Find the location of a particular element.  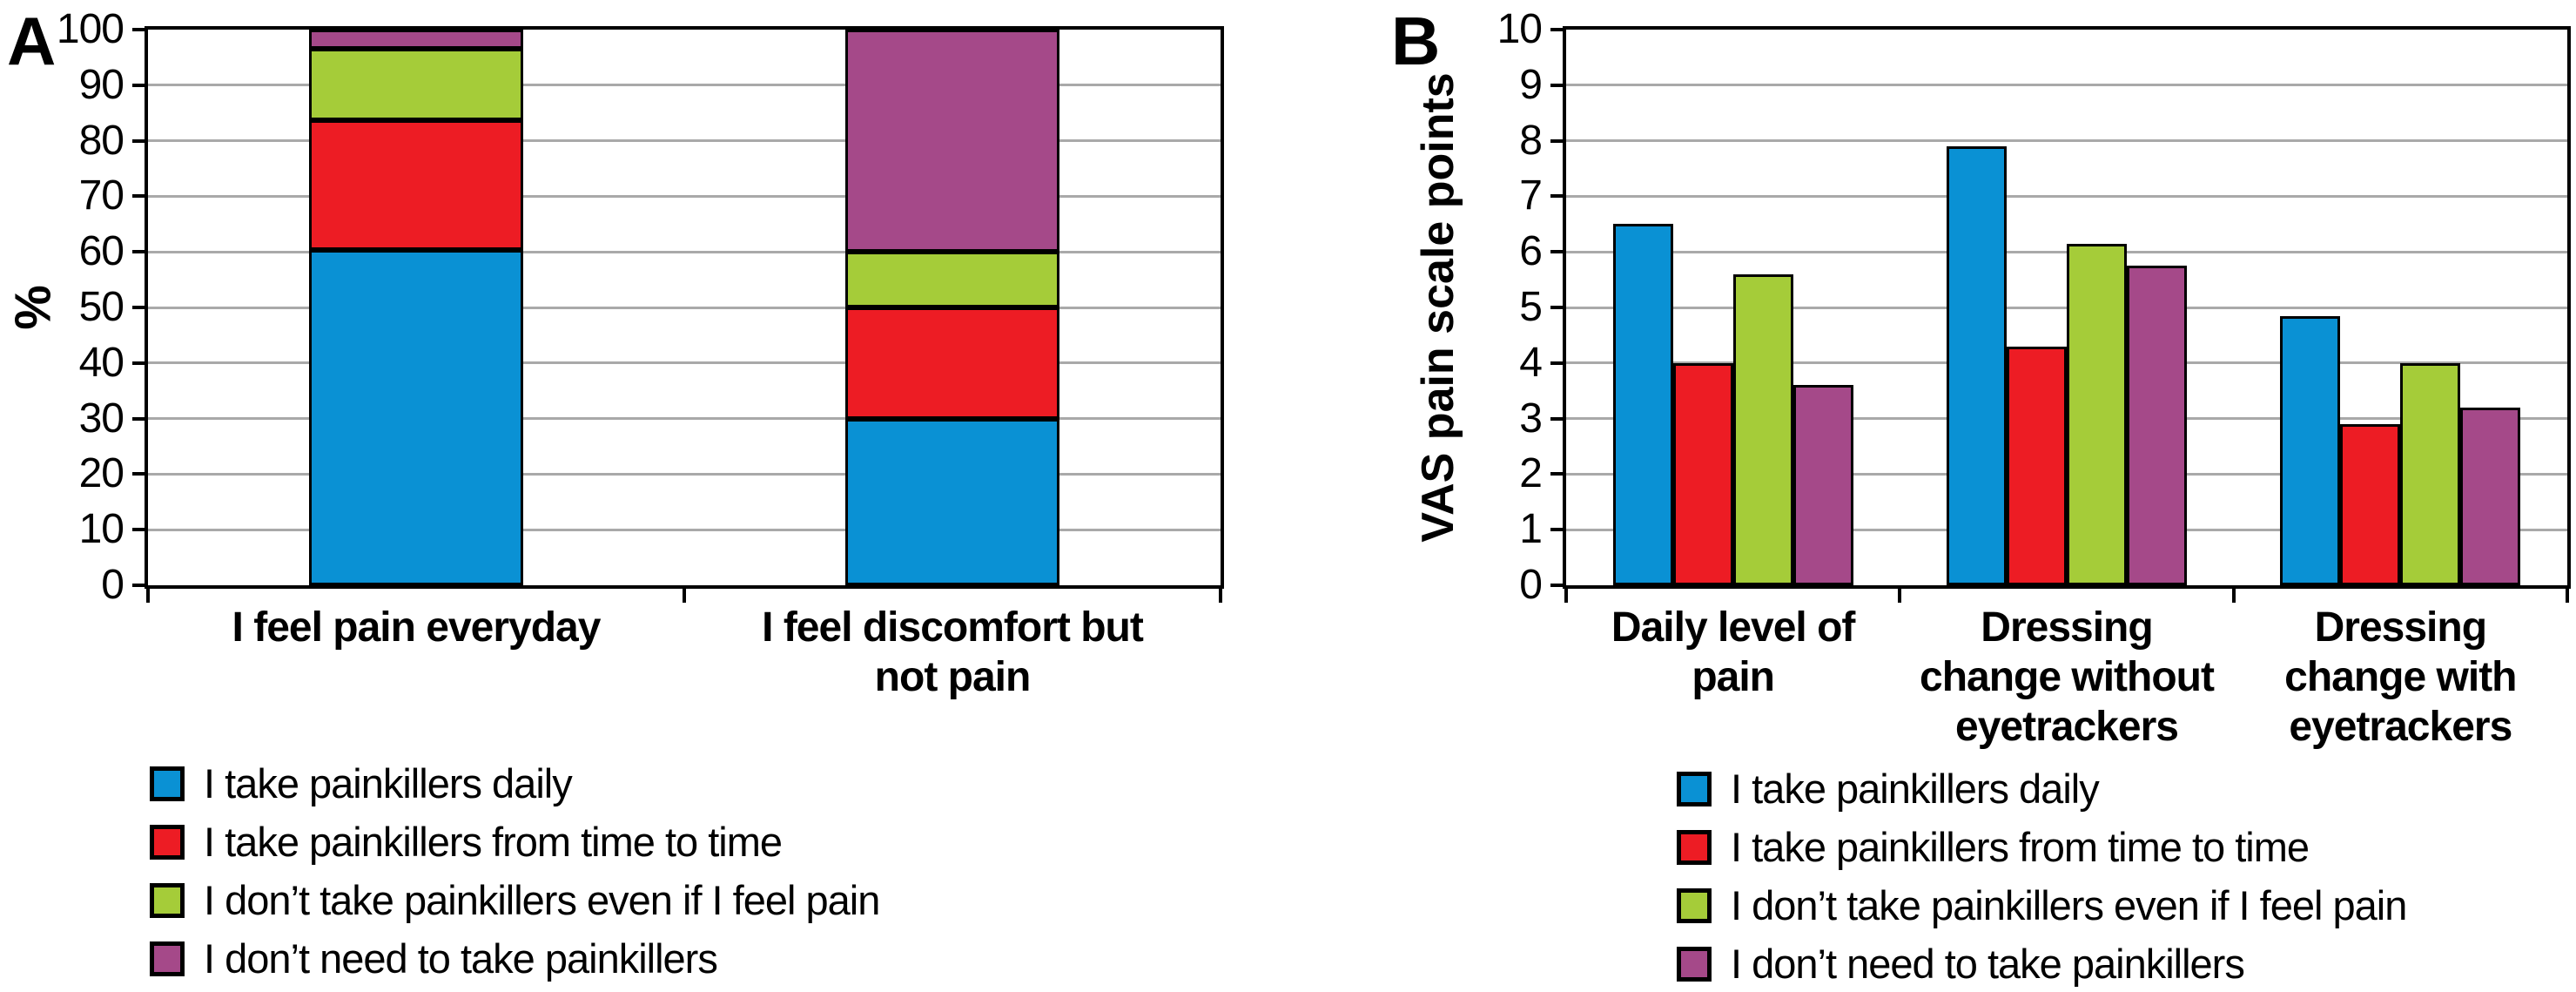

y-tick-label: 6 is located at coordinates (1531, 252).